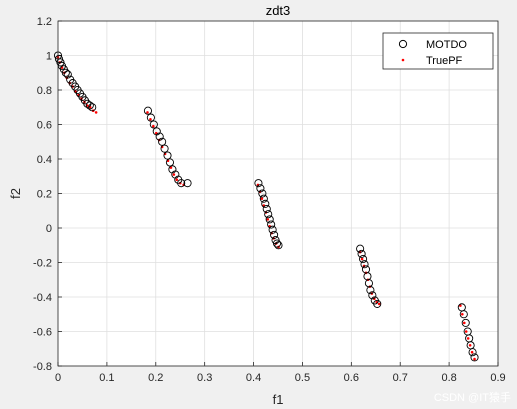 The height and width of the screenshot is (409, 517). I want to click on x-tick-label: 0.2, so click(155, 378).